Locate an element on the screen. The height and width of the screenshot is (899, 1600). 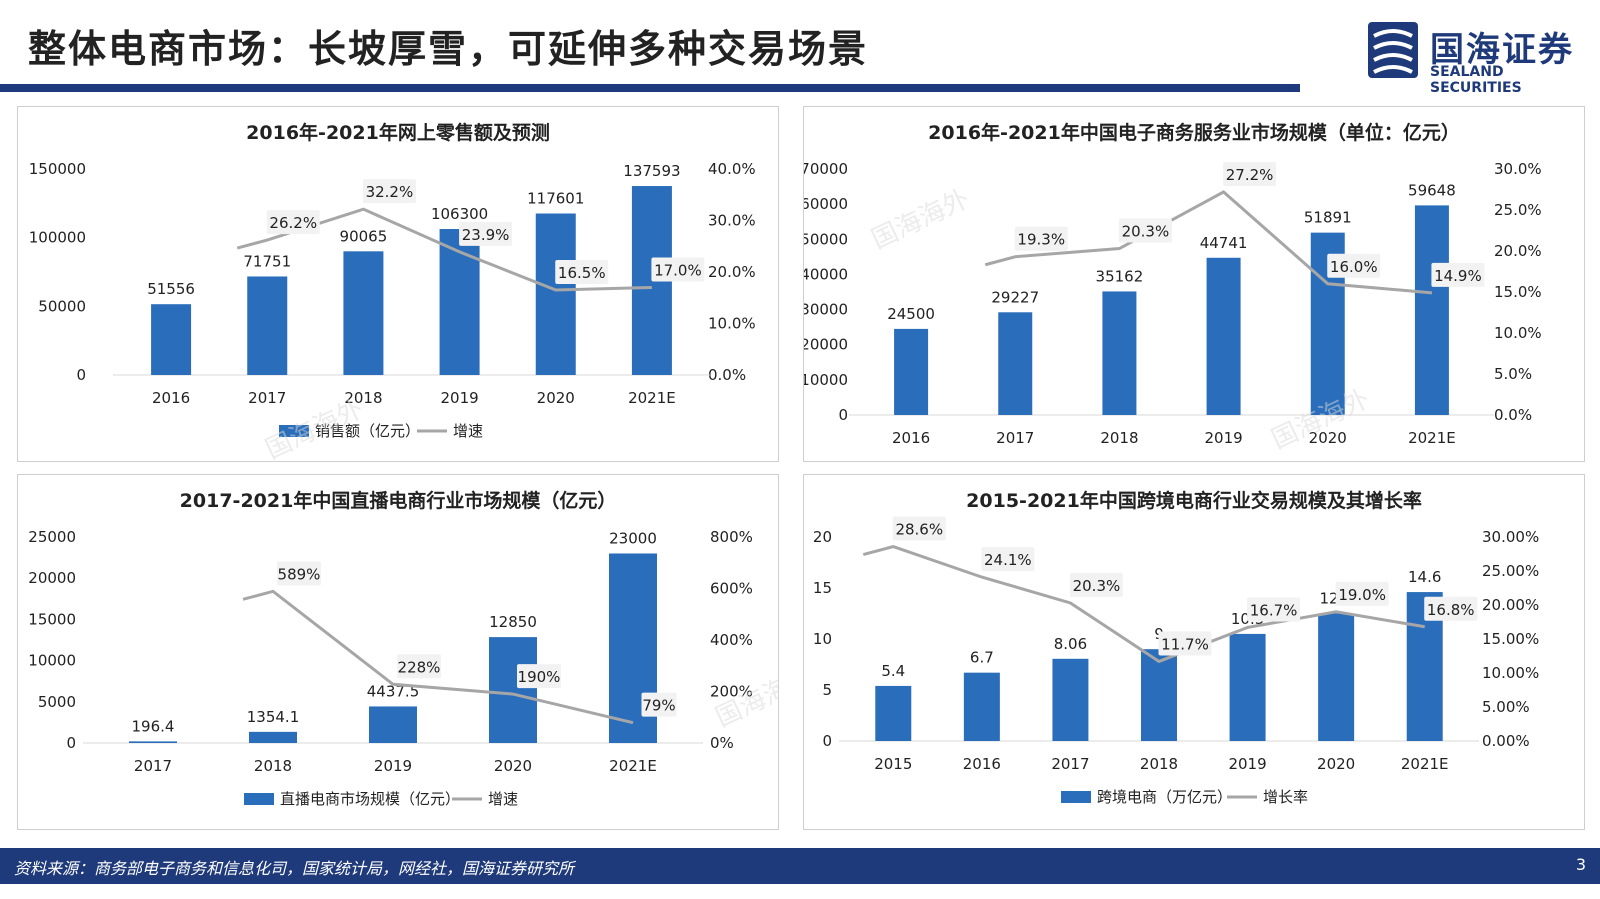
y-right-tick-label: 400% is located at coordinates (731, 640).